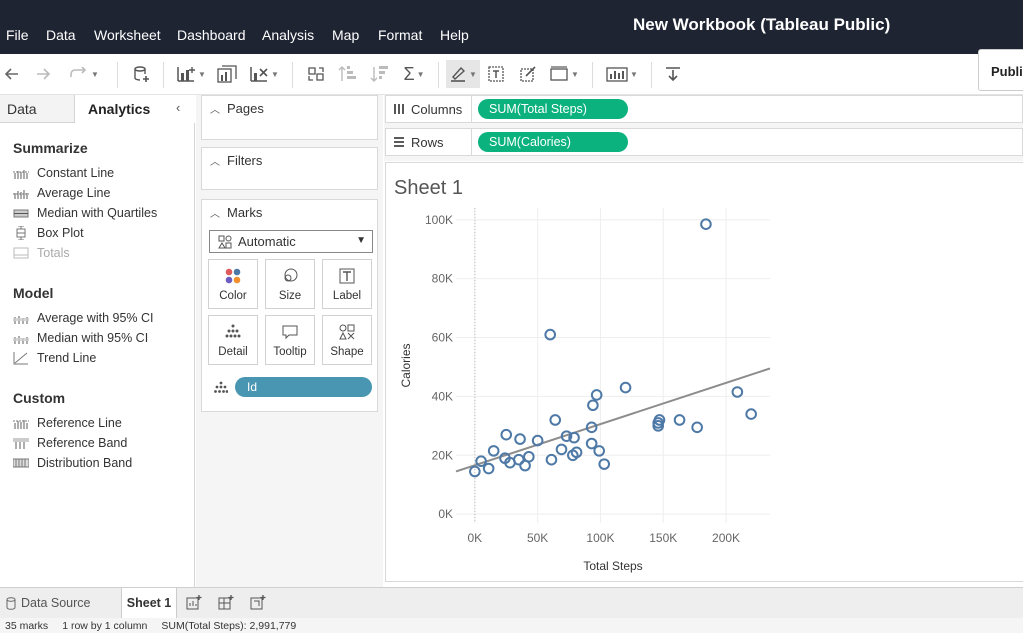 The width and height of the screenshot is (1023, 633). I want to click on marks-color-button: Color, so click(233, 284).